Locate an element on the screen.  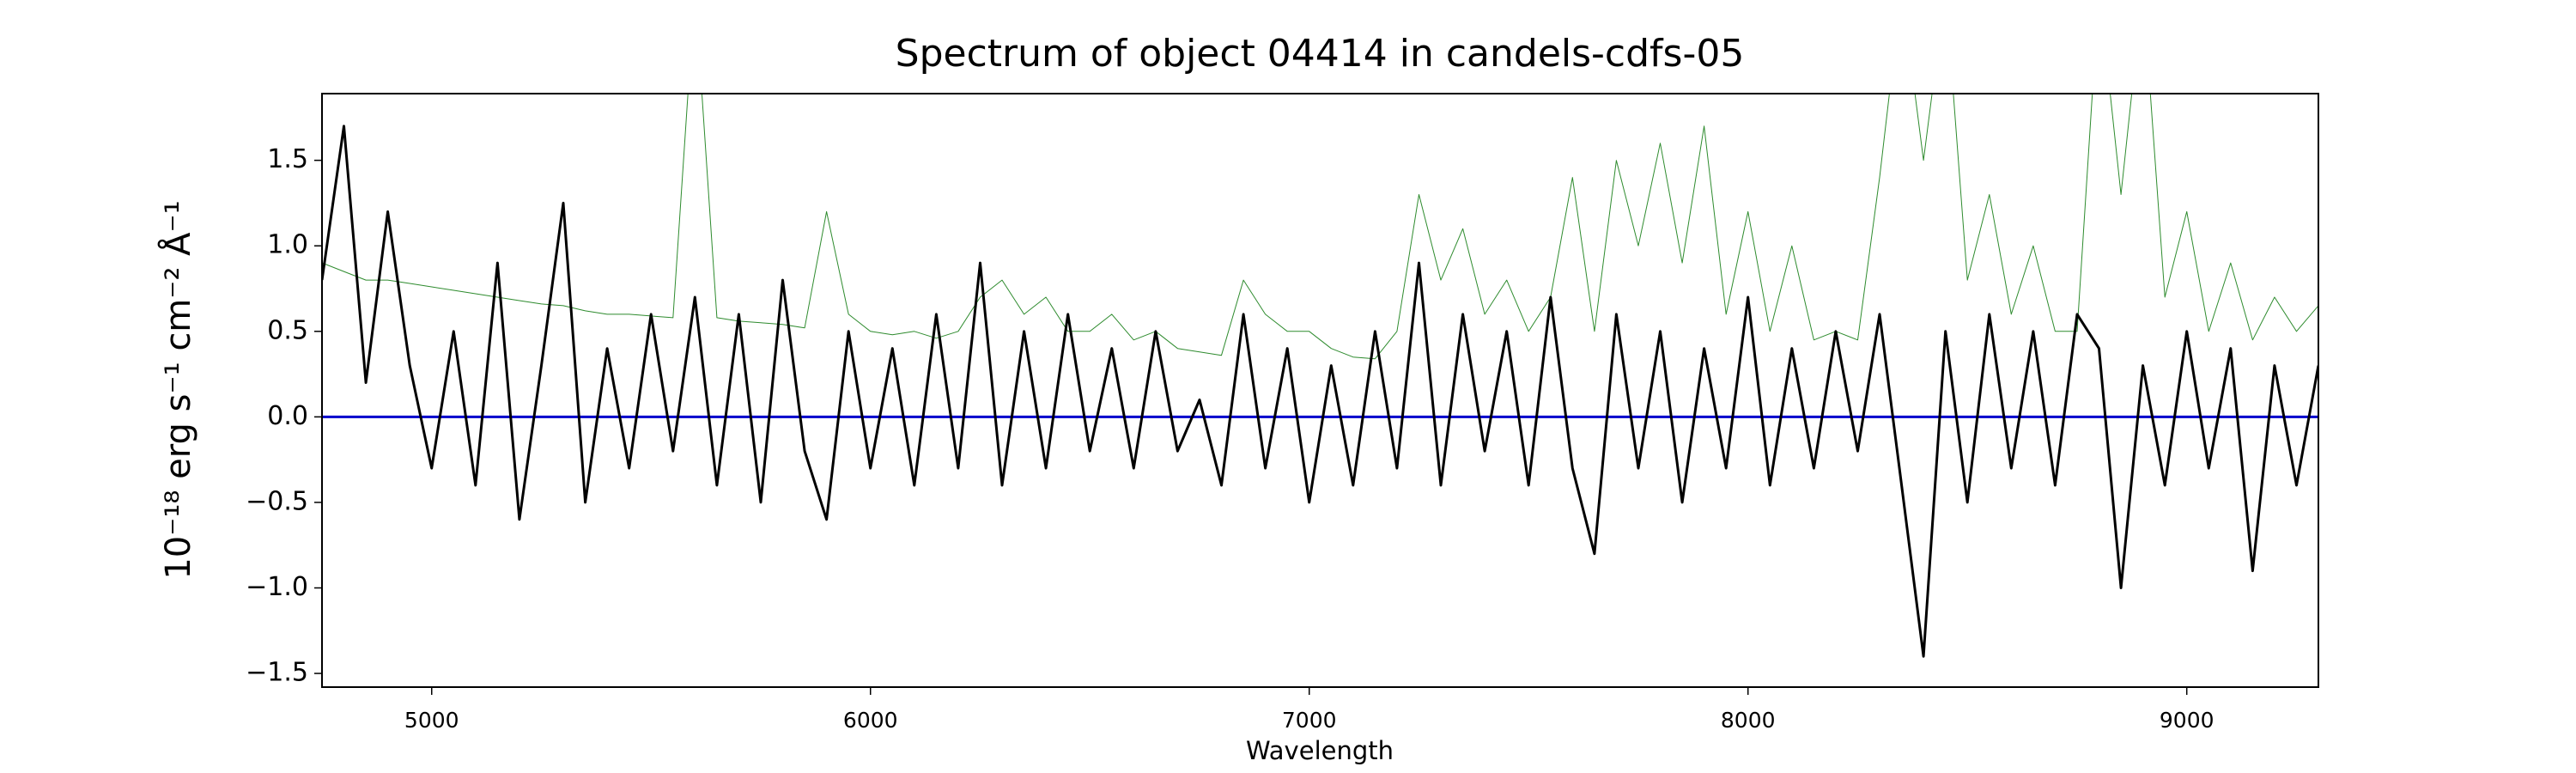
y-tick-label: −1.0 is located at coordinates (277, 587).